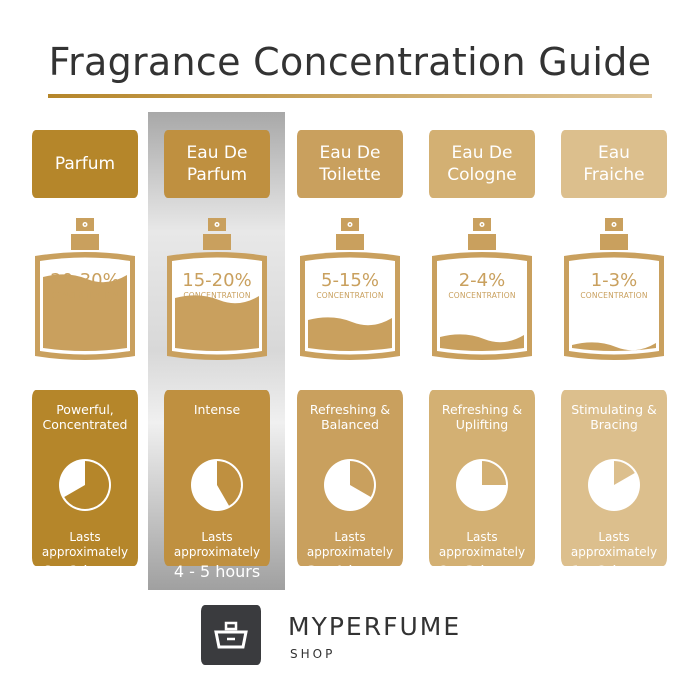  I want to click on concentration: 20-30% CONCENTRATION, so click(85, 285).